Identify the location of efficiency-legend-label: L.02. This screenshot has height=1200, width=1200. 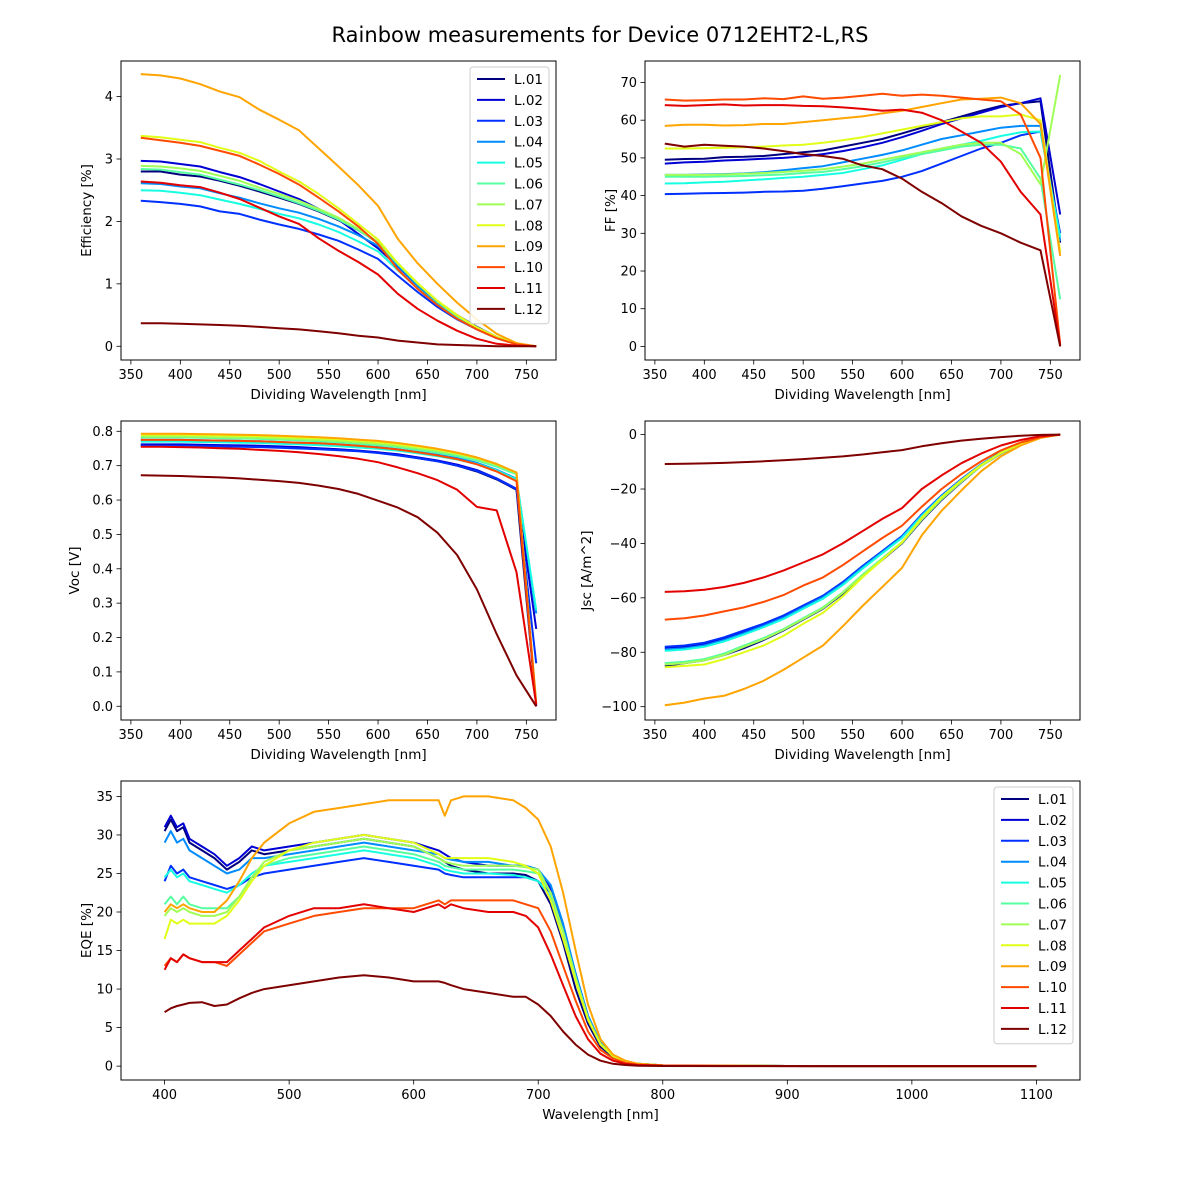
(528, 101).